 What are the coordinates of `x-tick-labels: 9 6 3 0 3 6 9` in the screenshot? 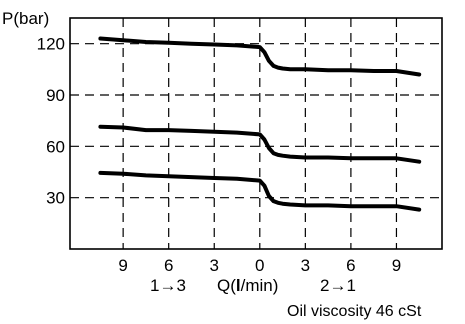 It's located at (259, 265).